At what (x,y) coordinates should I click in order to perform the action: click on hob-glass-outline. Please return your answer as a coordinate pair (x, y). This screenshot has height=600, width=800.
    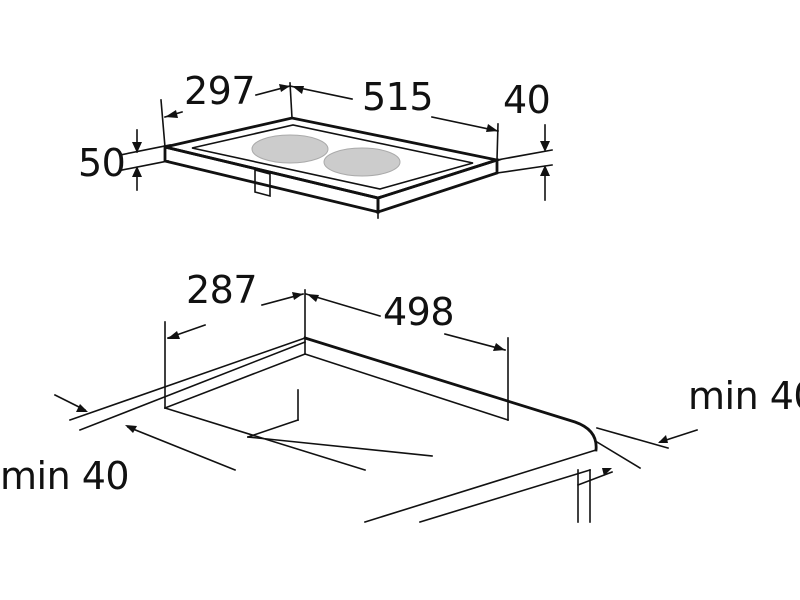
    Looking at the image, I should click on (332, 157).